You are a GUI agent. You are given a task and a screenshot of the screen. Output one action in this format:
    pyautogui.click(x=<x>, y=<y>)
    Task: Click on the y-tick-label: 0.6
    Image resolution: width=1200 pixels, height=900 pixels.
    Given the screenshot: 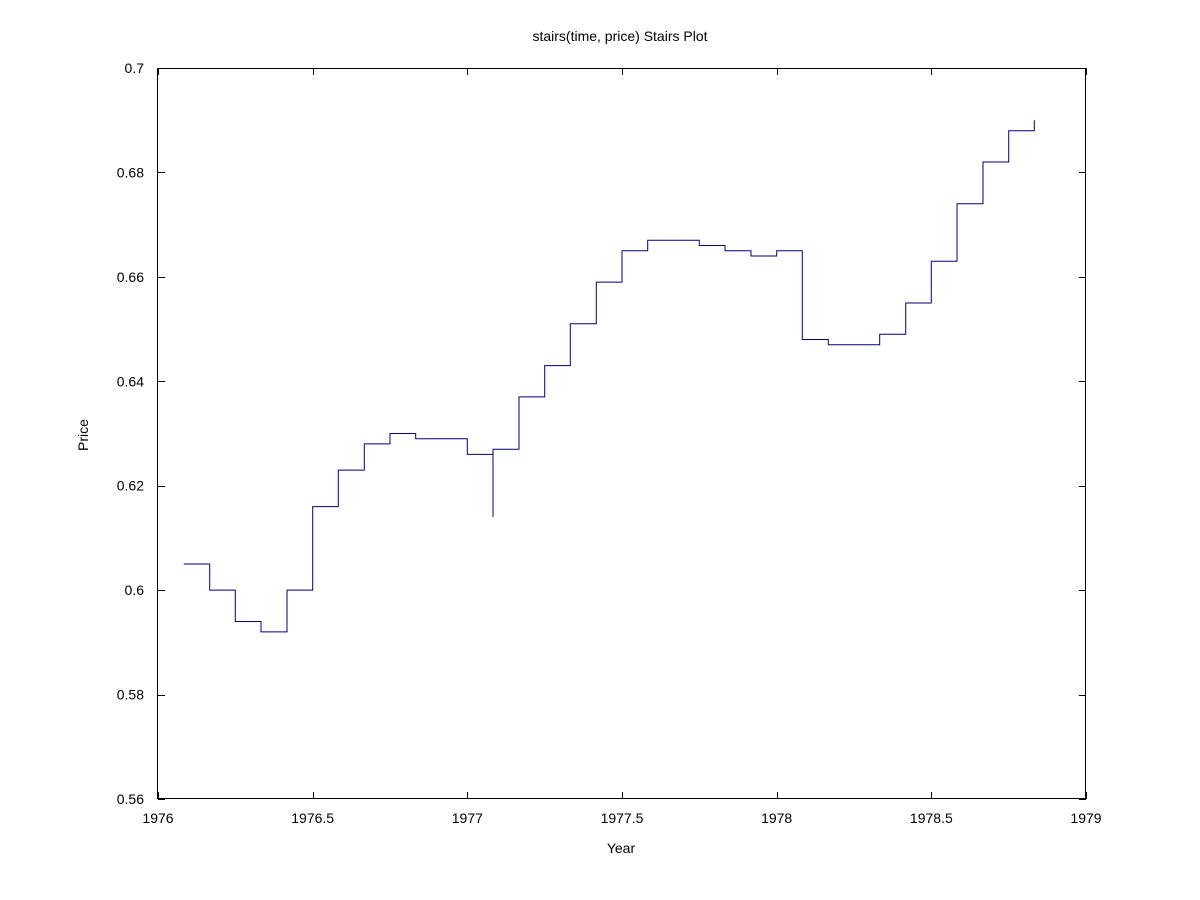 What is the action you would take?
    pyautogui.click(x=135, y=590)
    